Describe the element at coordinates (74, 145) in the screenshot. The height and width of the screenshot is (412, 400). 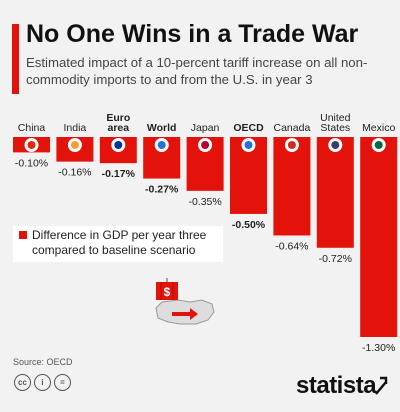
I see `india-flag-icon-emblem` at that location.